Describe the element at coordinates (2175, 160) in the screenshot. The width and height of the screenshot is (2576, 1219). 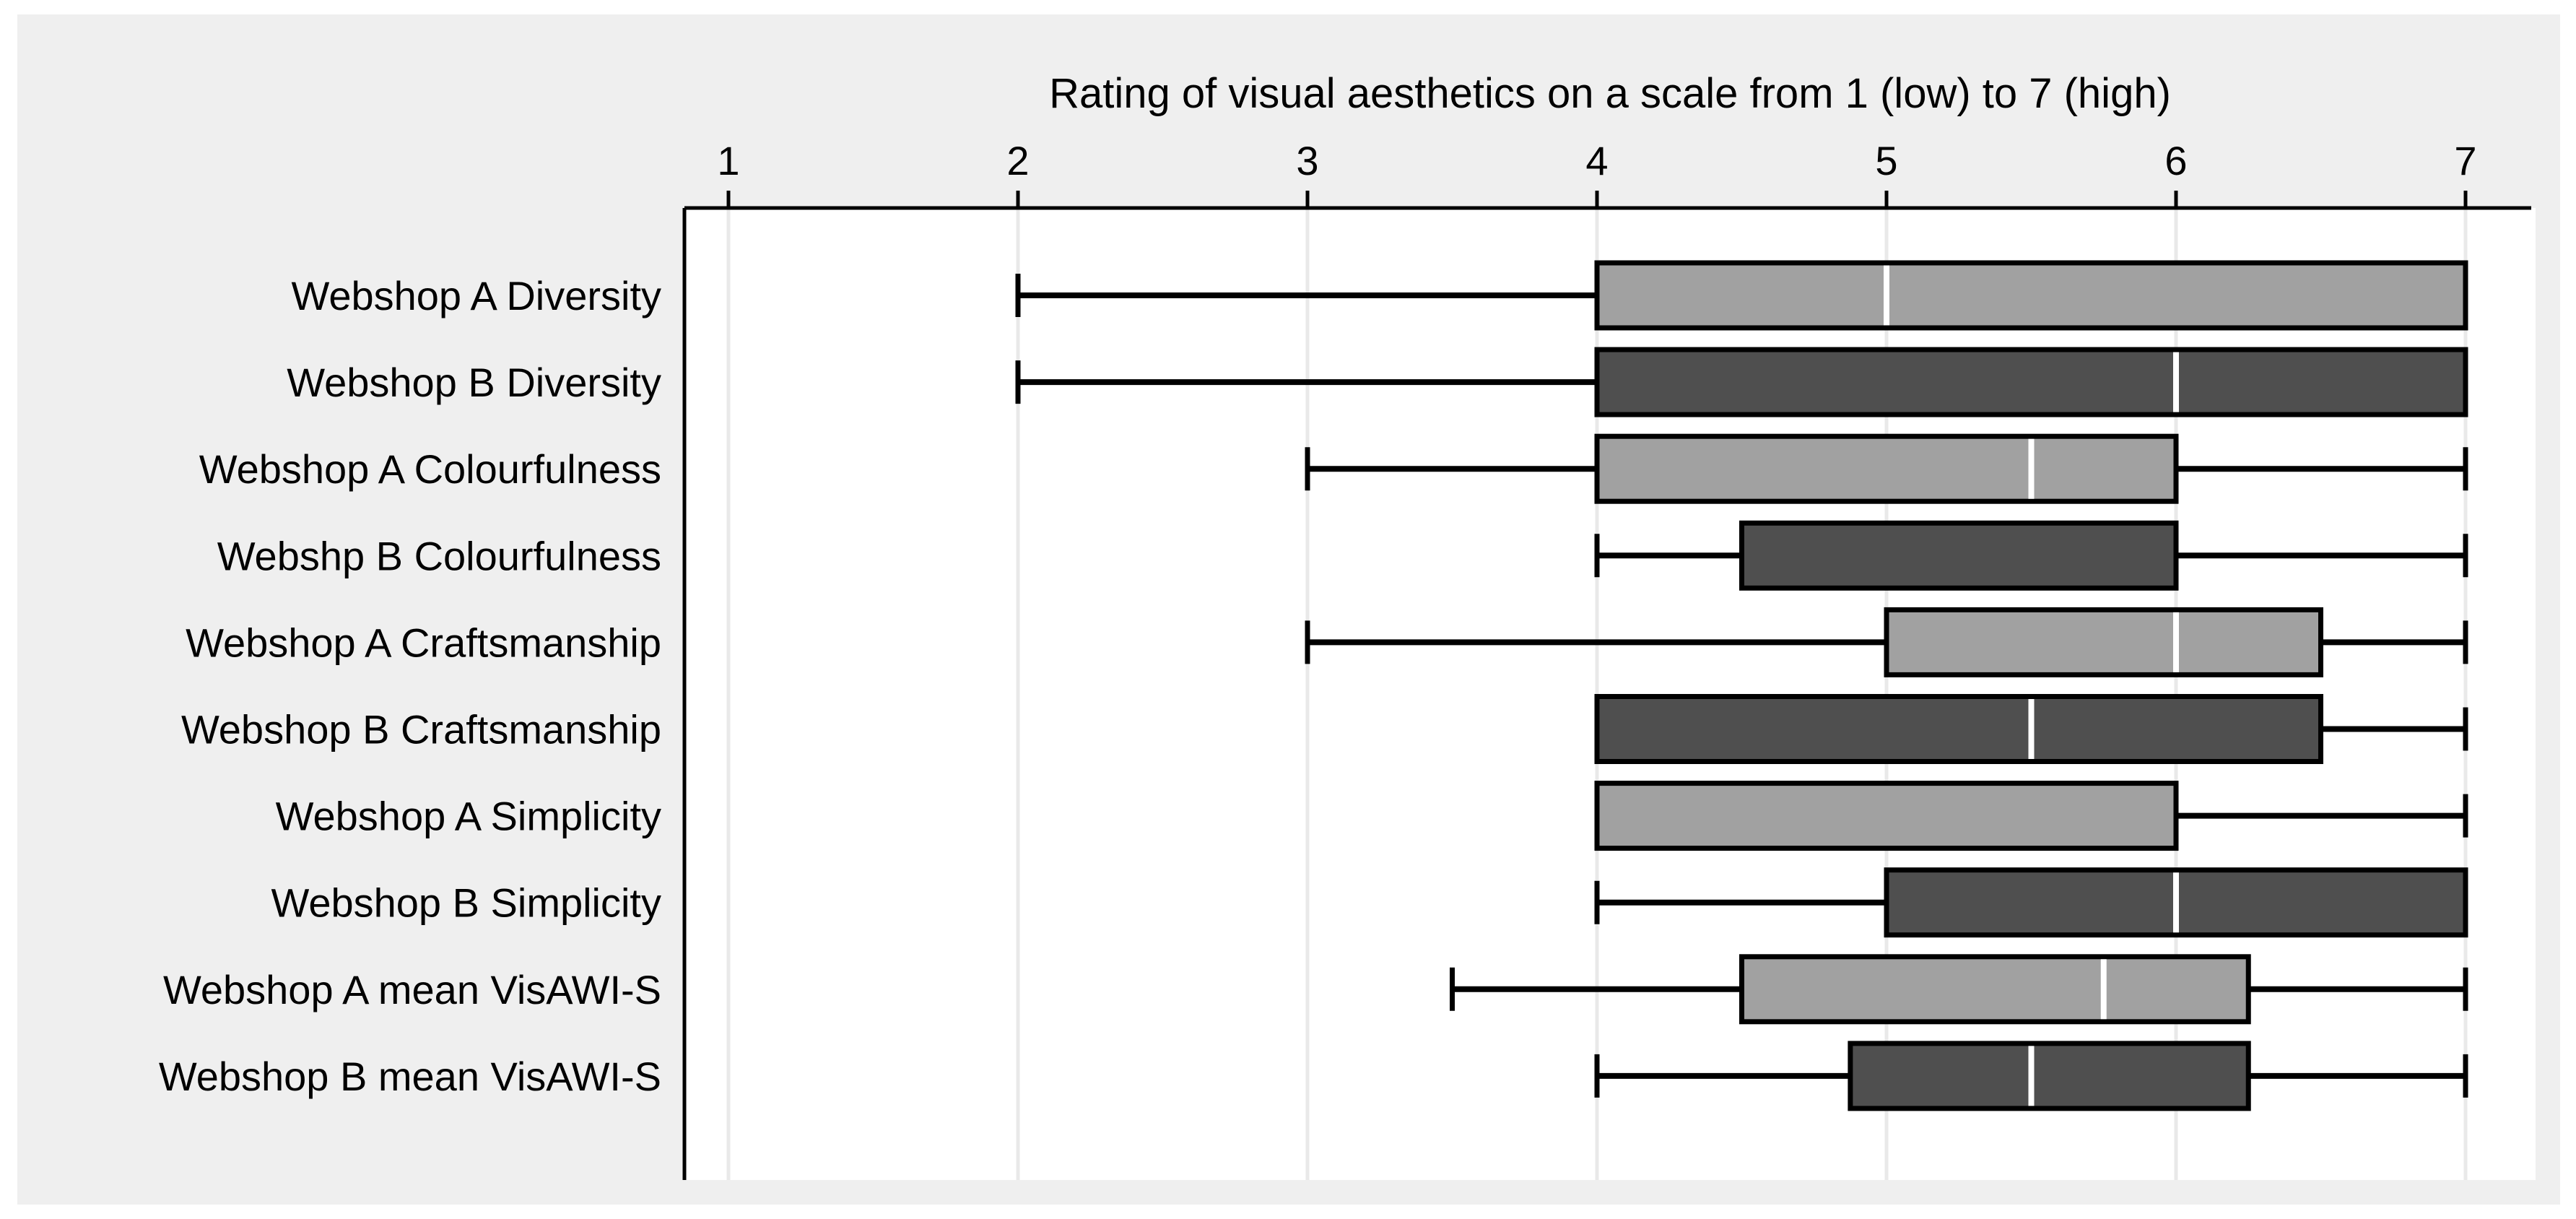
I see `tick-label: 6` at that location.